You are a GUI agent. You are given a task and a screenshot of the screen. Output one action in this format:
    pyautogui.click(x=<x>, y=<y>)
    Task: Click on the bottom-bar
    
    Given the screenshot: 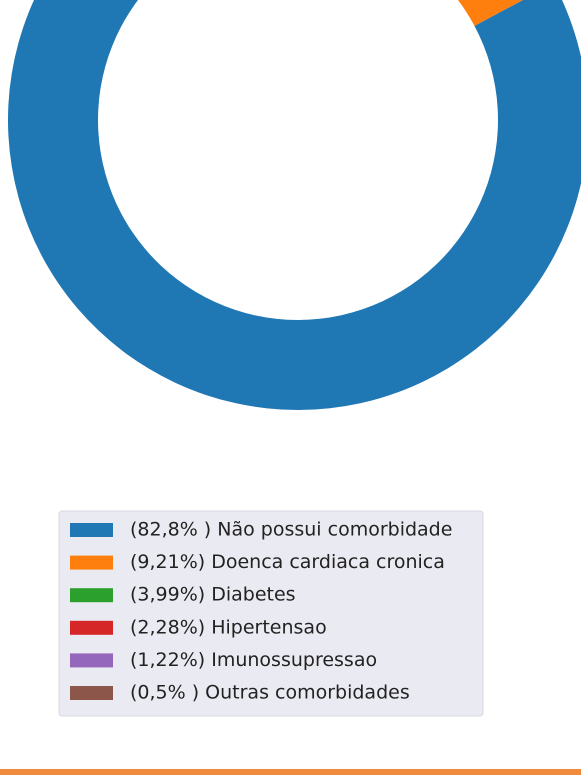 What is the action you would take?
    pyautogui.click(x=290, y=772)
    